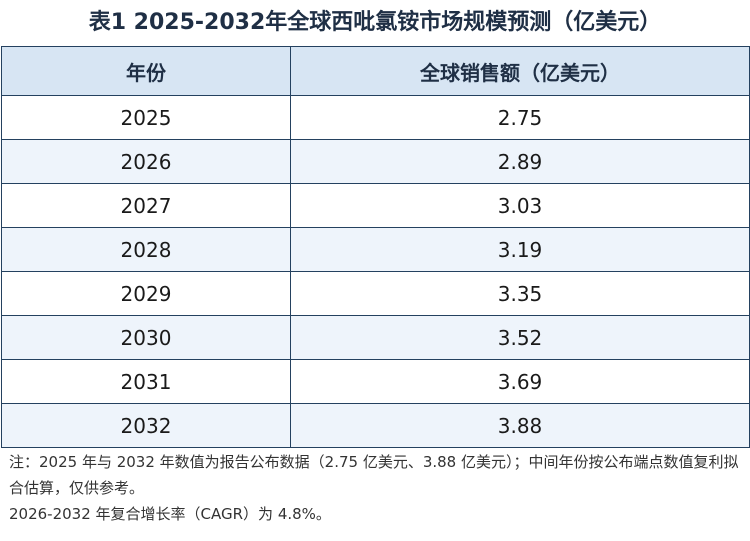 The height and width of the screenshot is (541, 750). I want to click on table-row: 2027 3.03, so click(375, 205).